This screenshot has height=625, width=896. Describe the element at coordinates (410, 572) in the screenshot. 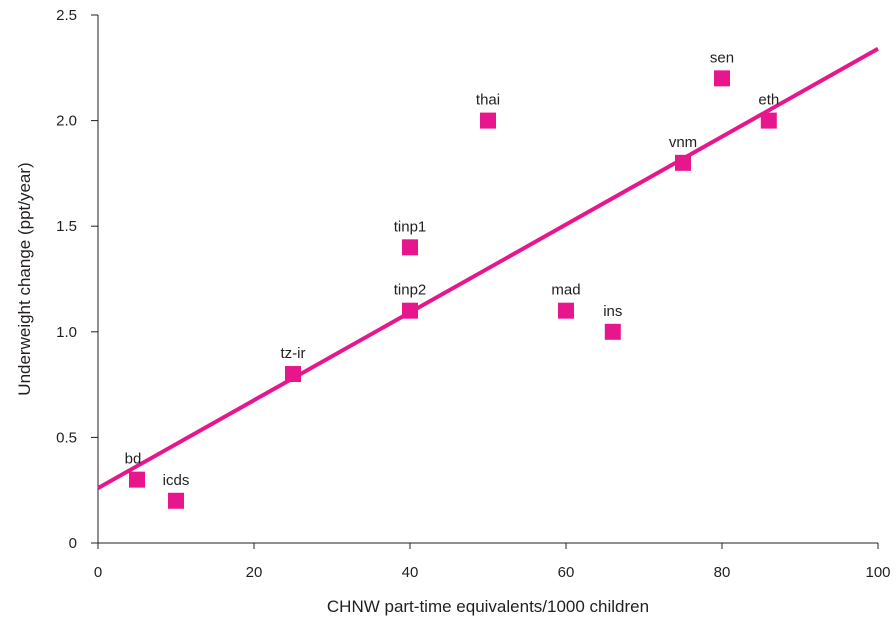

I see `x-tick-label: 40` at that location.